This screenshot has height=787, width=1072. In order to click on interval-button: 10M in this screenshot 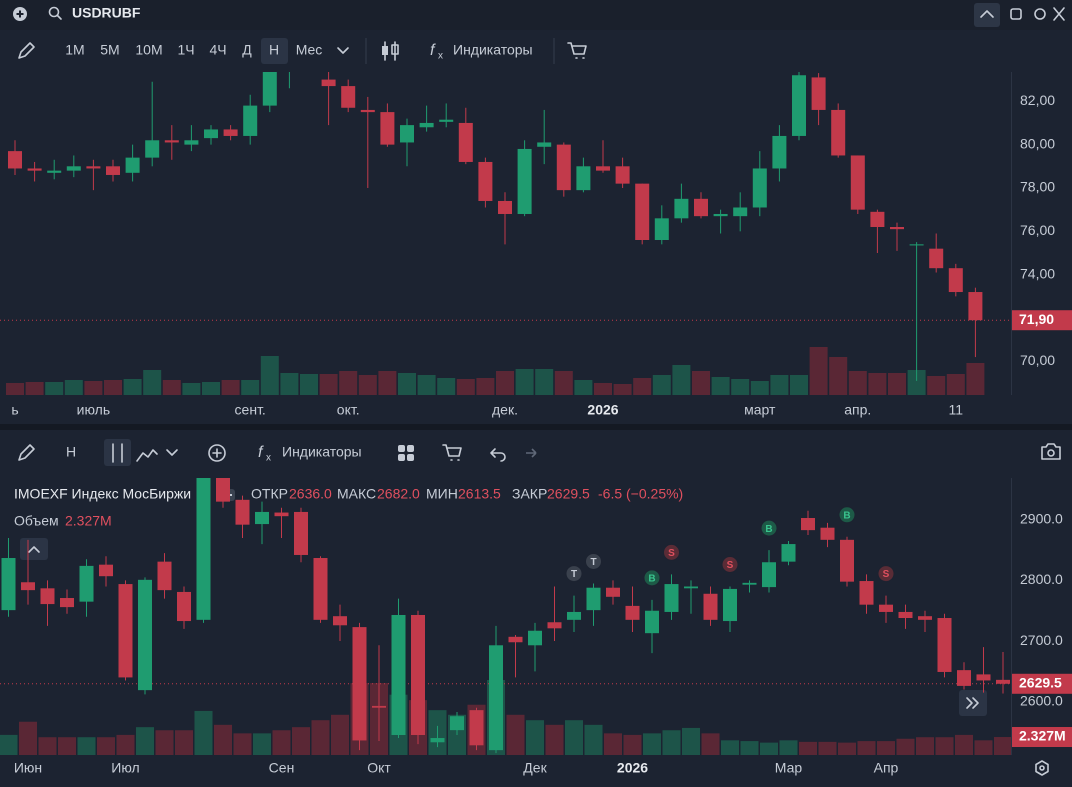, I will do `click(148, 50)`.